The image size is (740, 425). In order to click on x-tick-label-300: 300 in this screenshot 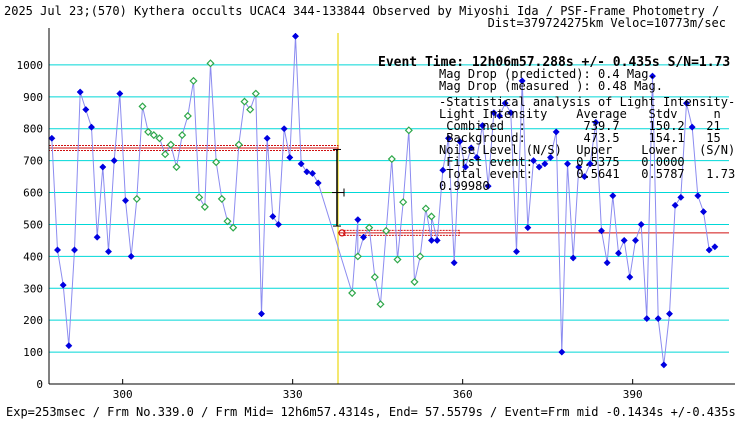, I will do `click(123, 394)`.